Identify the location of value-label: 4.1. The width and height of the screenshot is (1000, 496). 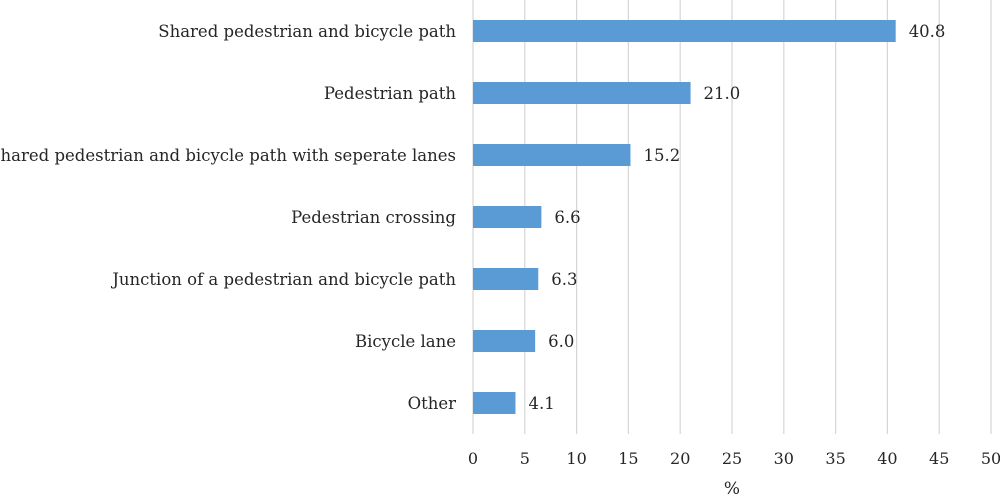
(541, 403).